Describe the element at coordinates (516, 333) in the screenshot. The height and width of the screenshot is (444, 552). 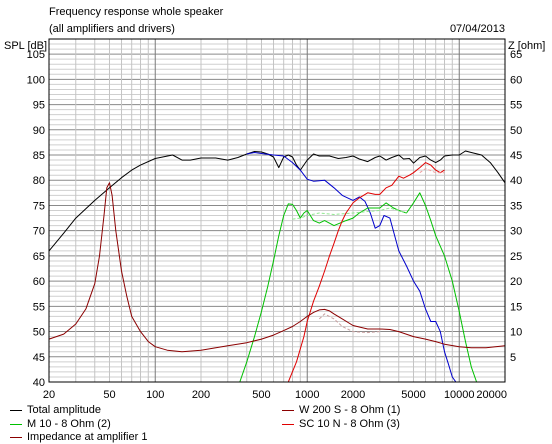
I see `y-tick-label-right: 10` at that location.